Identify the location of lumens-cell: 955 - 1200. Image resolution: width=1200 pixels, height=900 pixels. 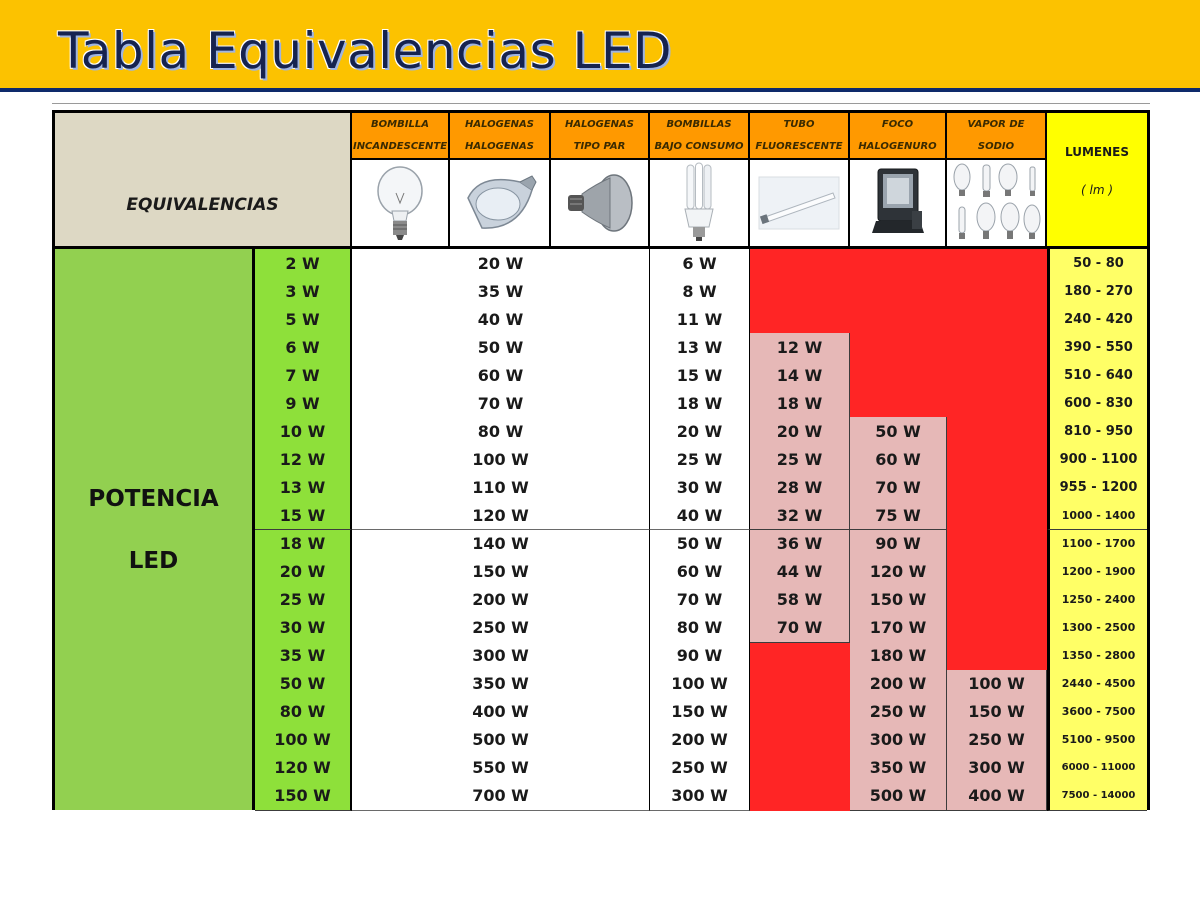
(1097, 488).